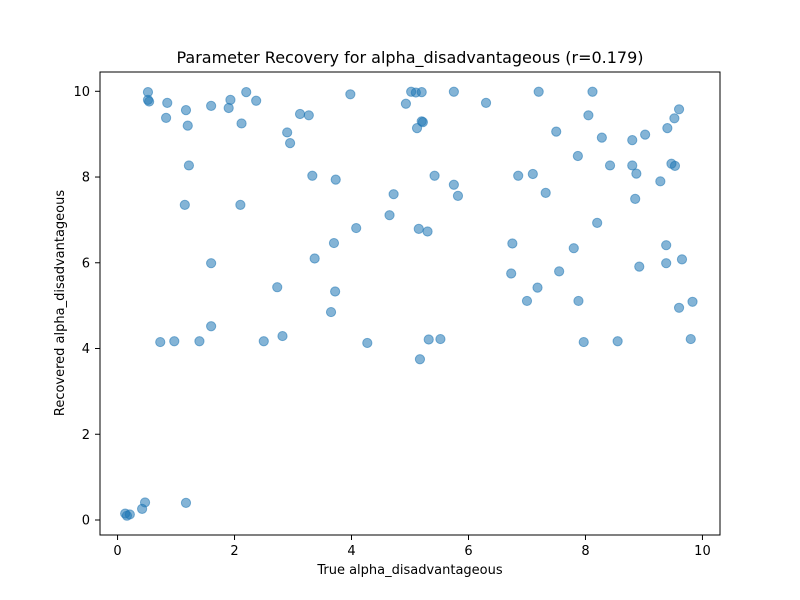 Image resolution: width=800 pixels, height=600 pixels. Describe the element at coordinates (351, 551) in the screenshot. I see `x-tick-label: 4` at that location.